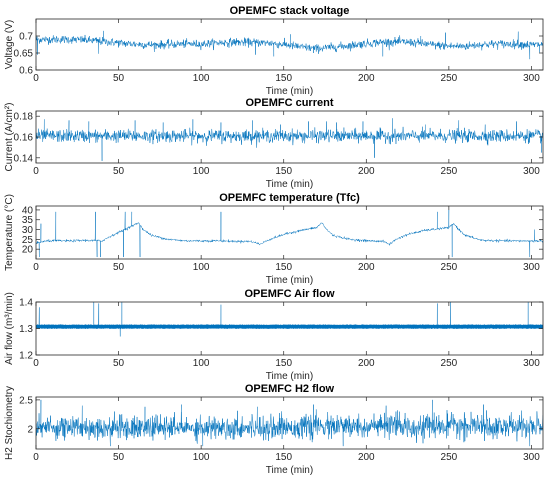  What do you see at coordinates (28, 250) in the screenshot?
I see `y-tick-label: 20` at bounding box center [28, 250].